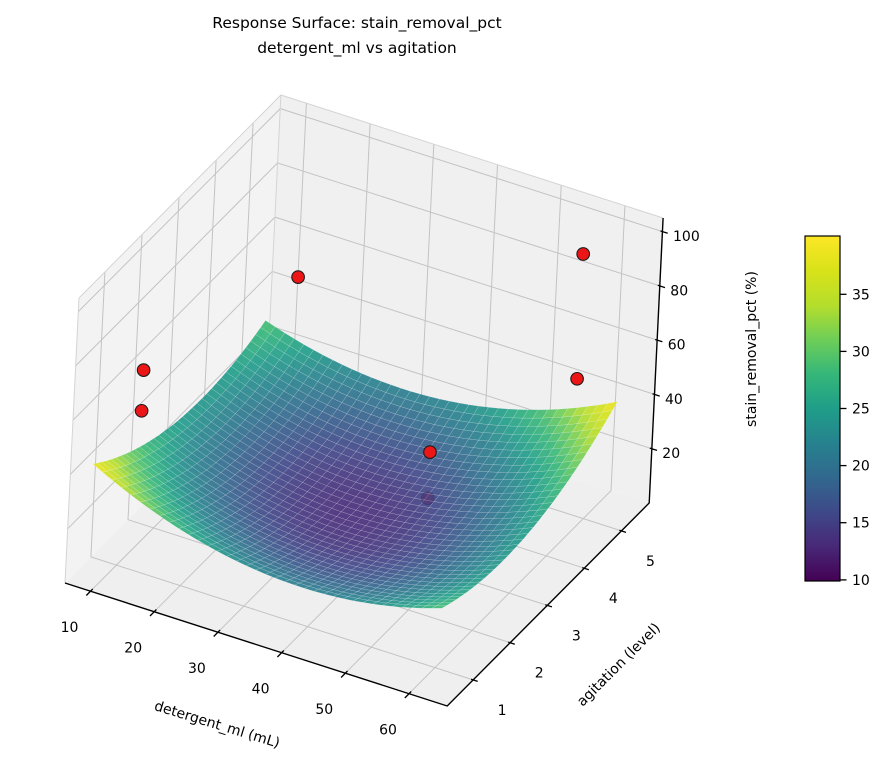 The height and width of the screenshot is (765, 896). Describe the element at coordinates (686, 237) in the screenshot. I see `svg-text: 100` at that location.